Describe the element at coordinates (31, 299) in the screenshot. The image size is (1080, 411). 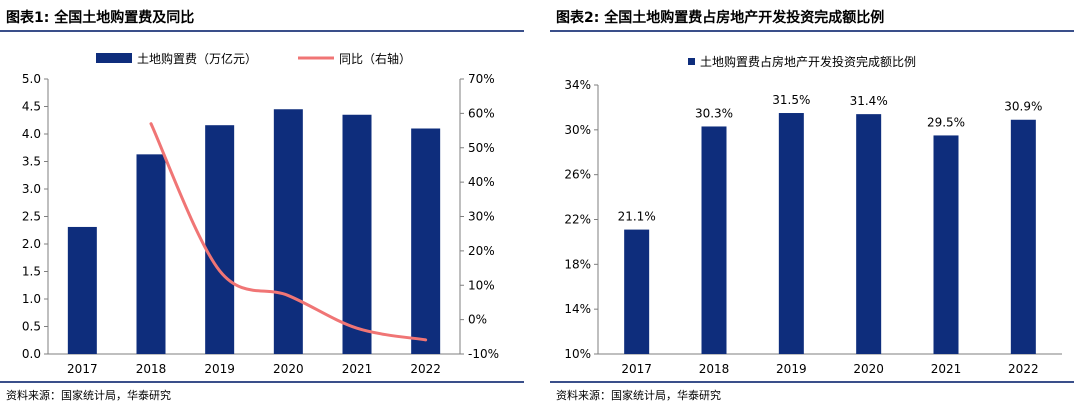
I see `y-left-tick-label: 1.0` at that location.